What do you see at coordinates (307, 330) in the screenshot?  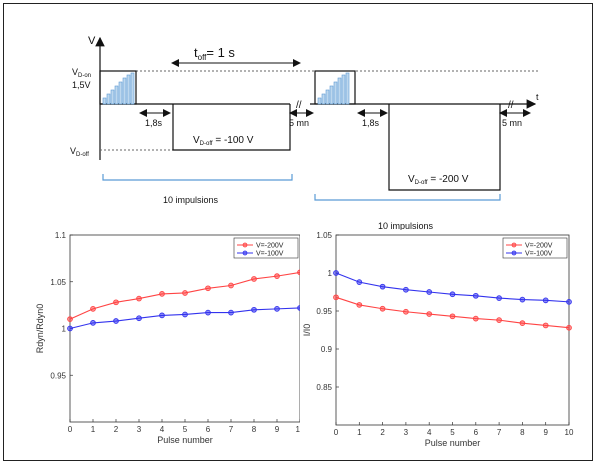 I see `y-axis-label: I/I0` at bounding box center [307, 330].